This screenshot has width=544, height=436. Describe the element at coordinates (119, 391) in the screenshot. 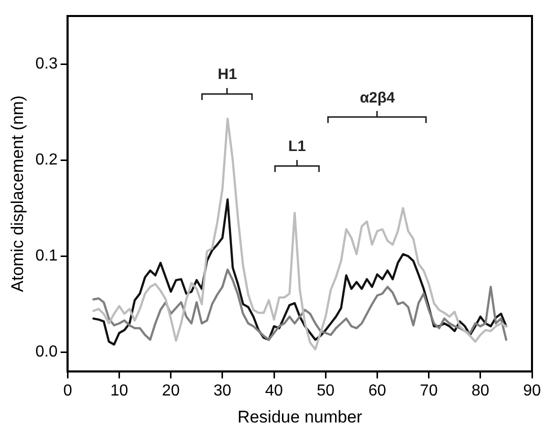

I see `x-tick-label: 10` at that location.